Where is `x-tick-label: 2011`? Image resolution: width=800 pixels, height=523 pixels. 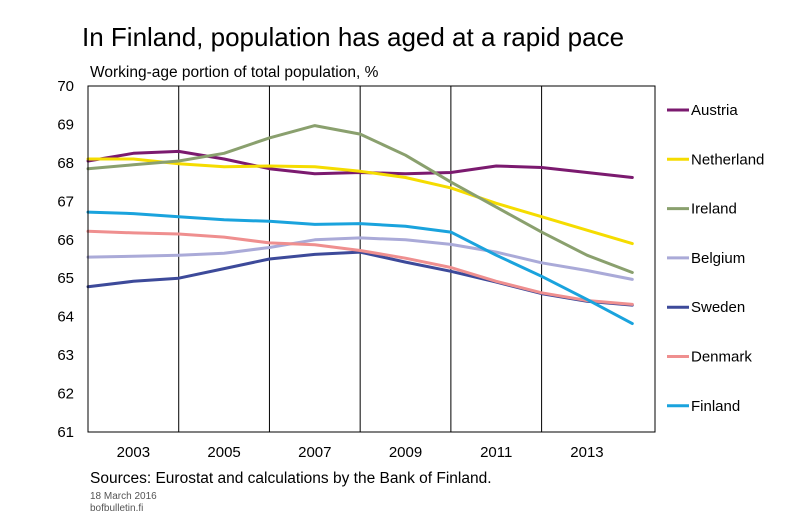
x-tick-label: 2011 is located at coordinates (496, 452).